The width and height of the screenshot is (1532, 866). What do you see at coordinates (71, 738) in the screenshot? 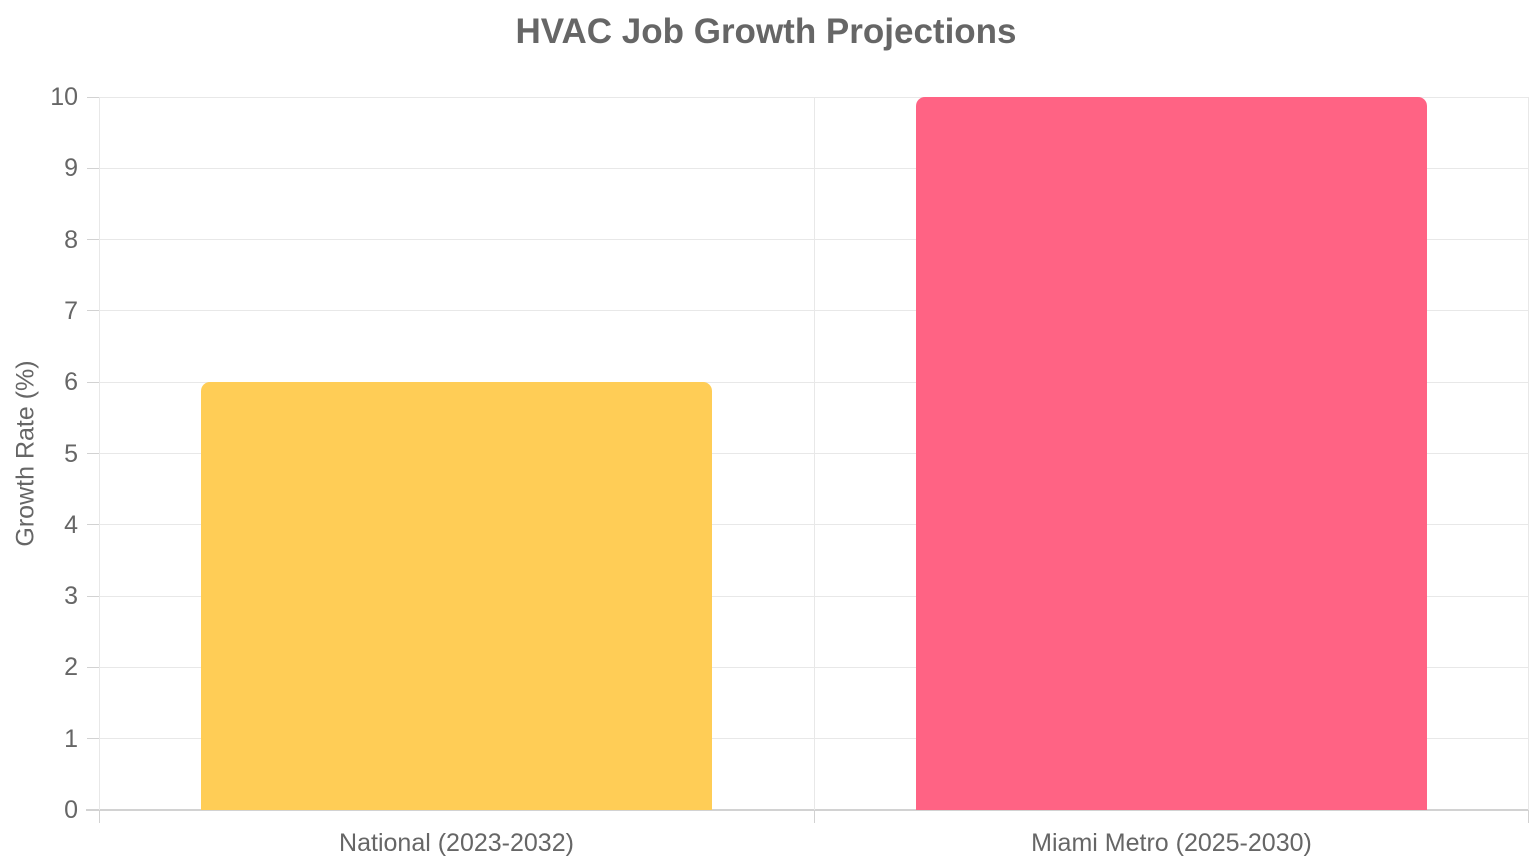
I see `y-tick-label: 1` at bounding box center [71, 738].